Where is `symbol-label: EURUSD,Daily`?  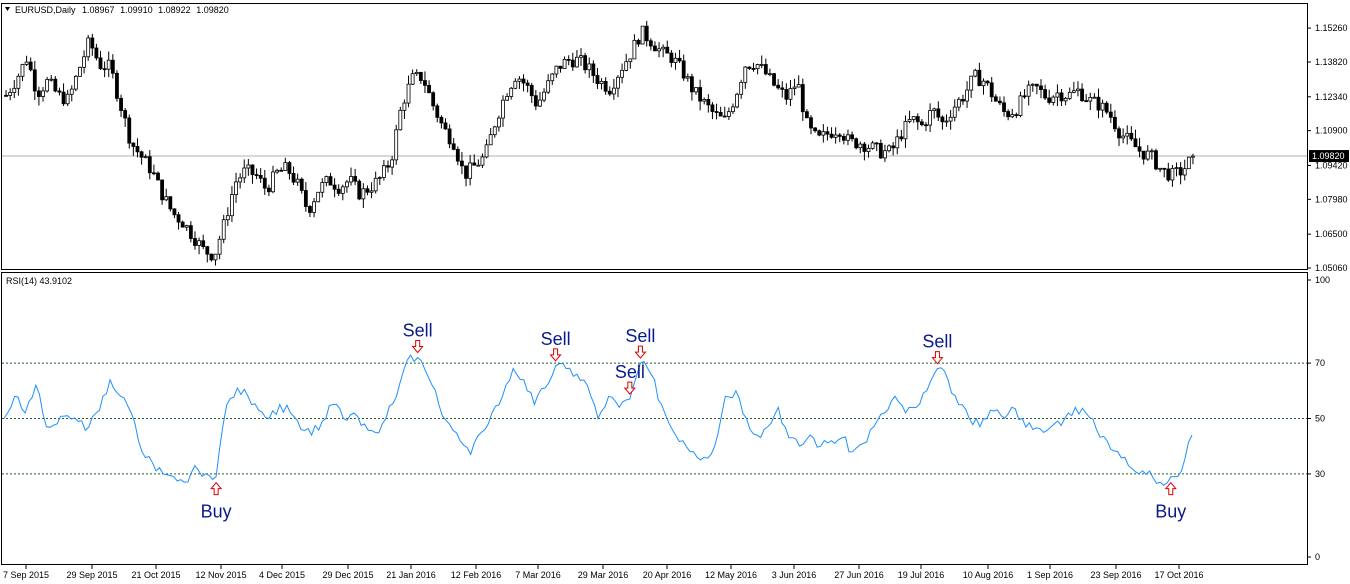 symbol-label: EURUSD,Daily is located at coordinates (45, 10).